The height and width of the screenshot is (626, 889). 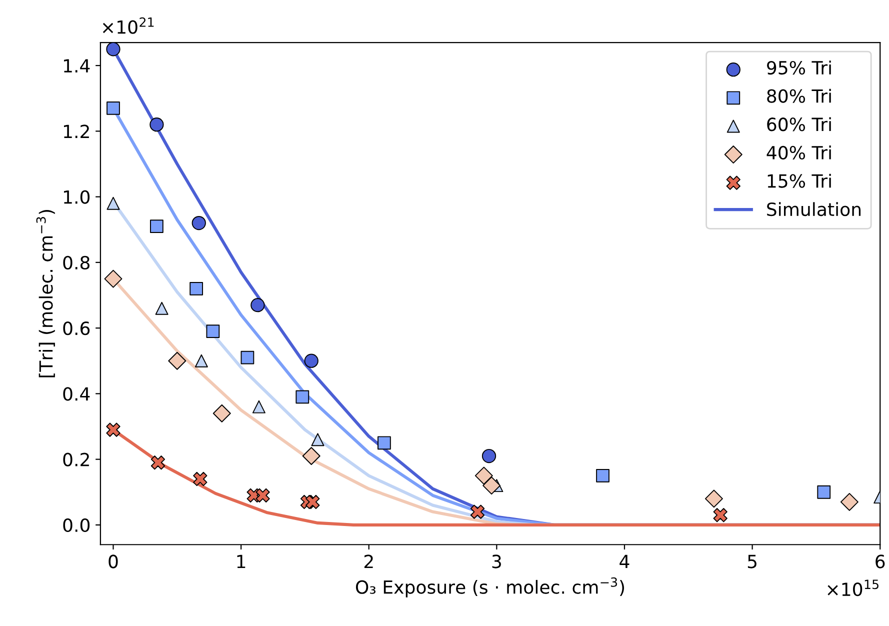 I want to click on x-tick-label: 0, so click(x=113, y=561).